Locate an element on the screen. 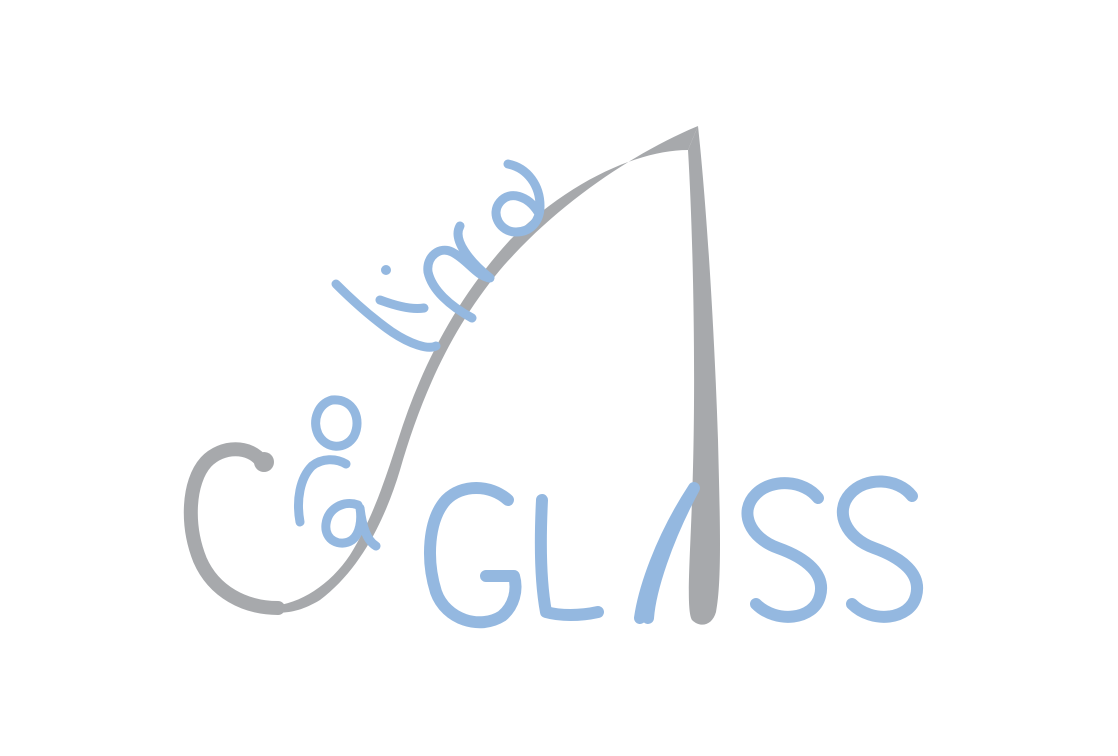  letter-o is located at coordinates (336, 423).